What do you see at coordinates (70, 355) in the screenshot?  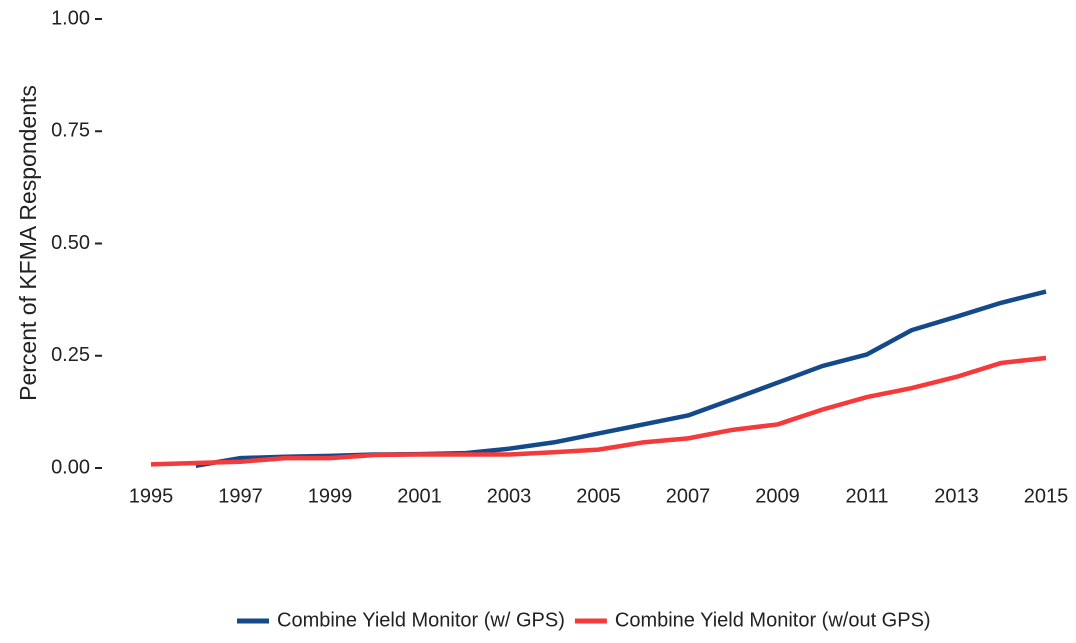 I see `y-tick-label: 0.25` at bounding box center [70, 355].